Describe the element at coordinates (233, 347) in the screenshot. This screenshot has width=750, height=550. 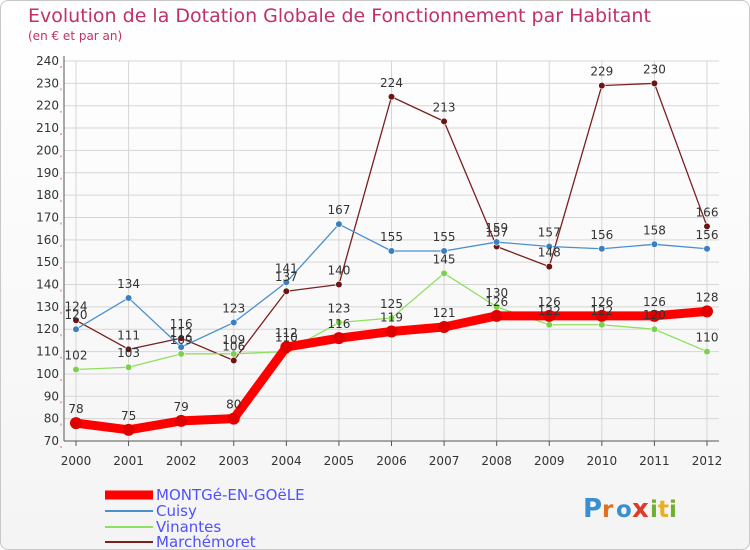
I see `value-label-march-moret: 106` at that location.